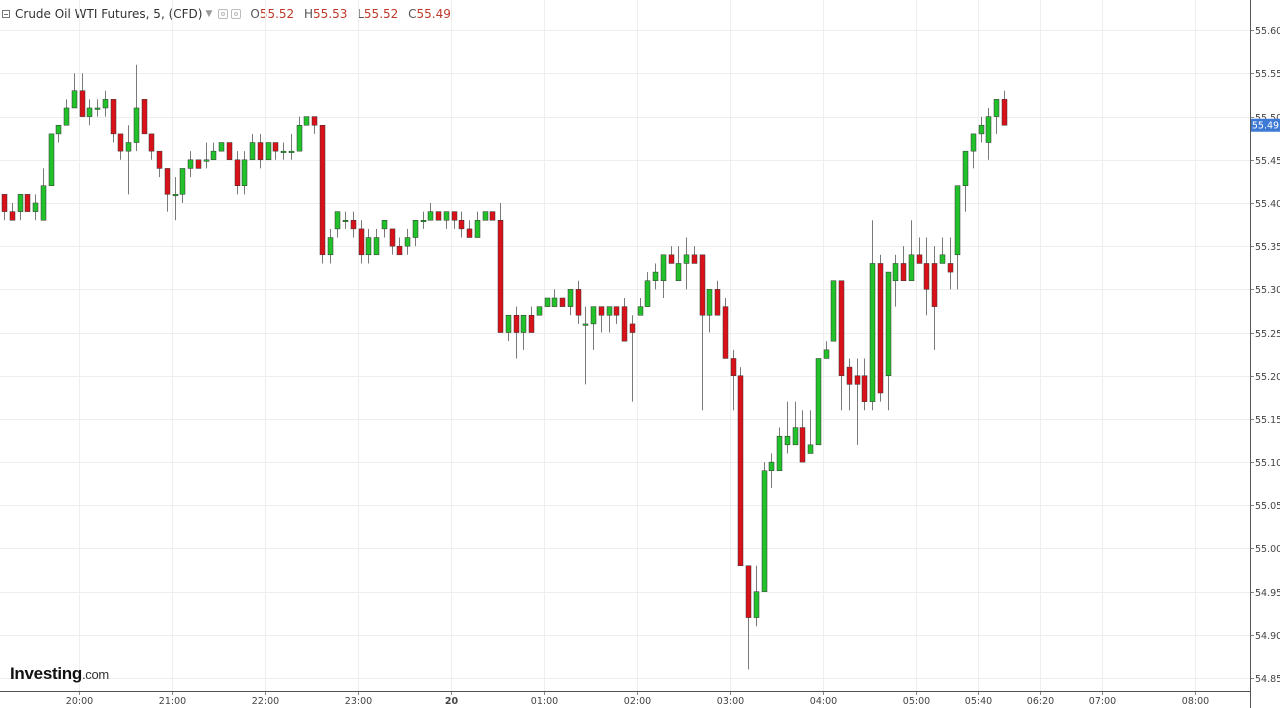  Describe the element at coordinates (309, 14) in the screenshot. I see `high-label: H` at that location.